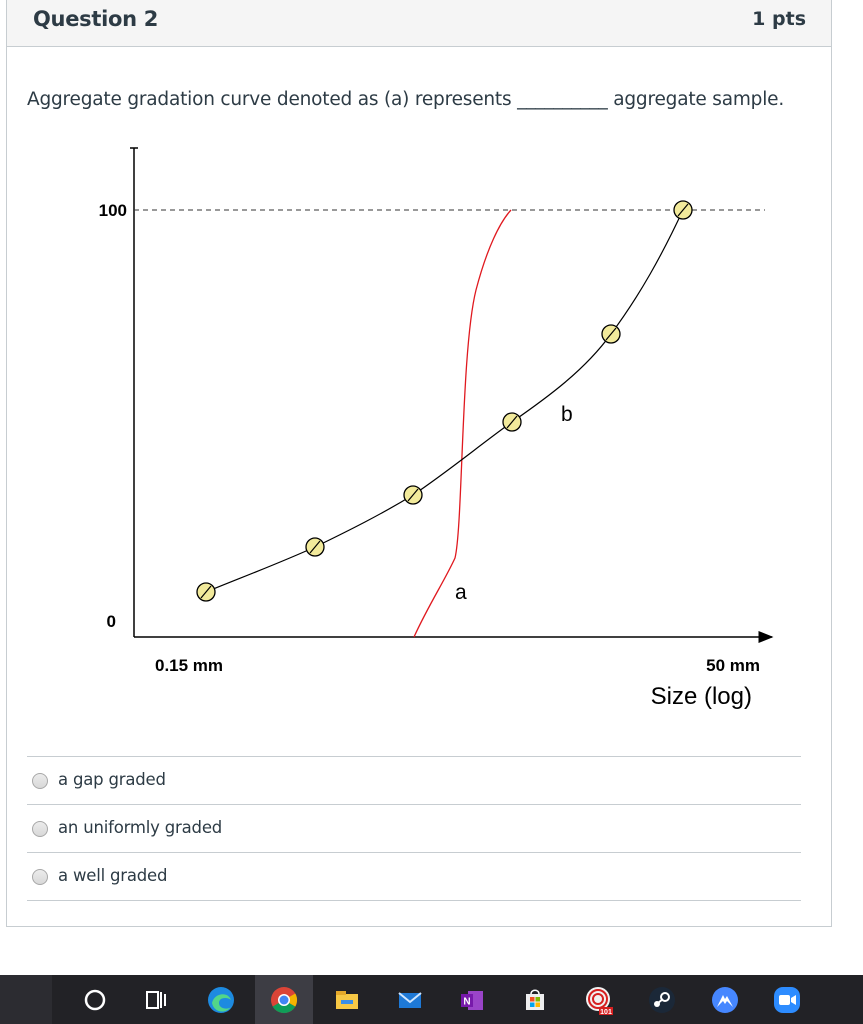  Describe the element at coordinates (95, 1000) in the screenshot. I see `search-circle-icon` at that location.